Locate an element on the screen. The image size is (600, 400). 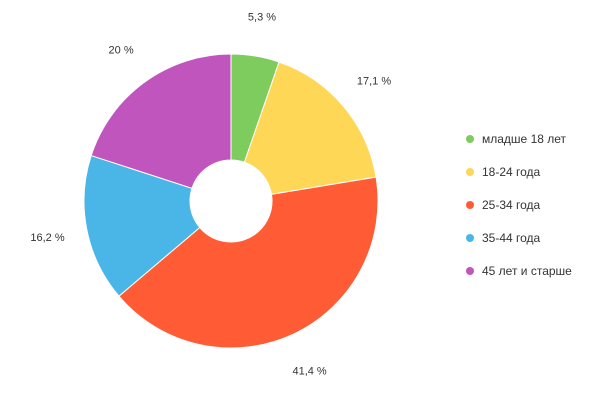
legend-label: 18-24 года is located at coordinates (511, 171).